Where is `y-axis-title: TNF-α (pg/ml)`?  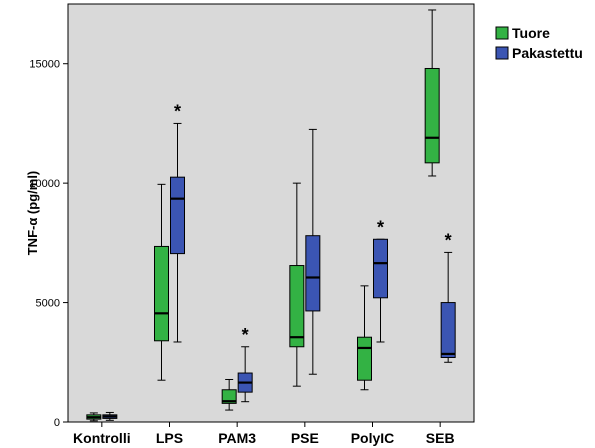 y-axis-title: TNF-α (pg/ml) is located at coordinates (32, 213).